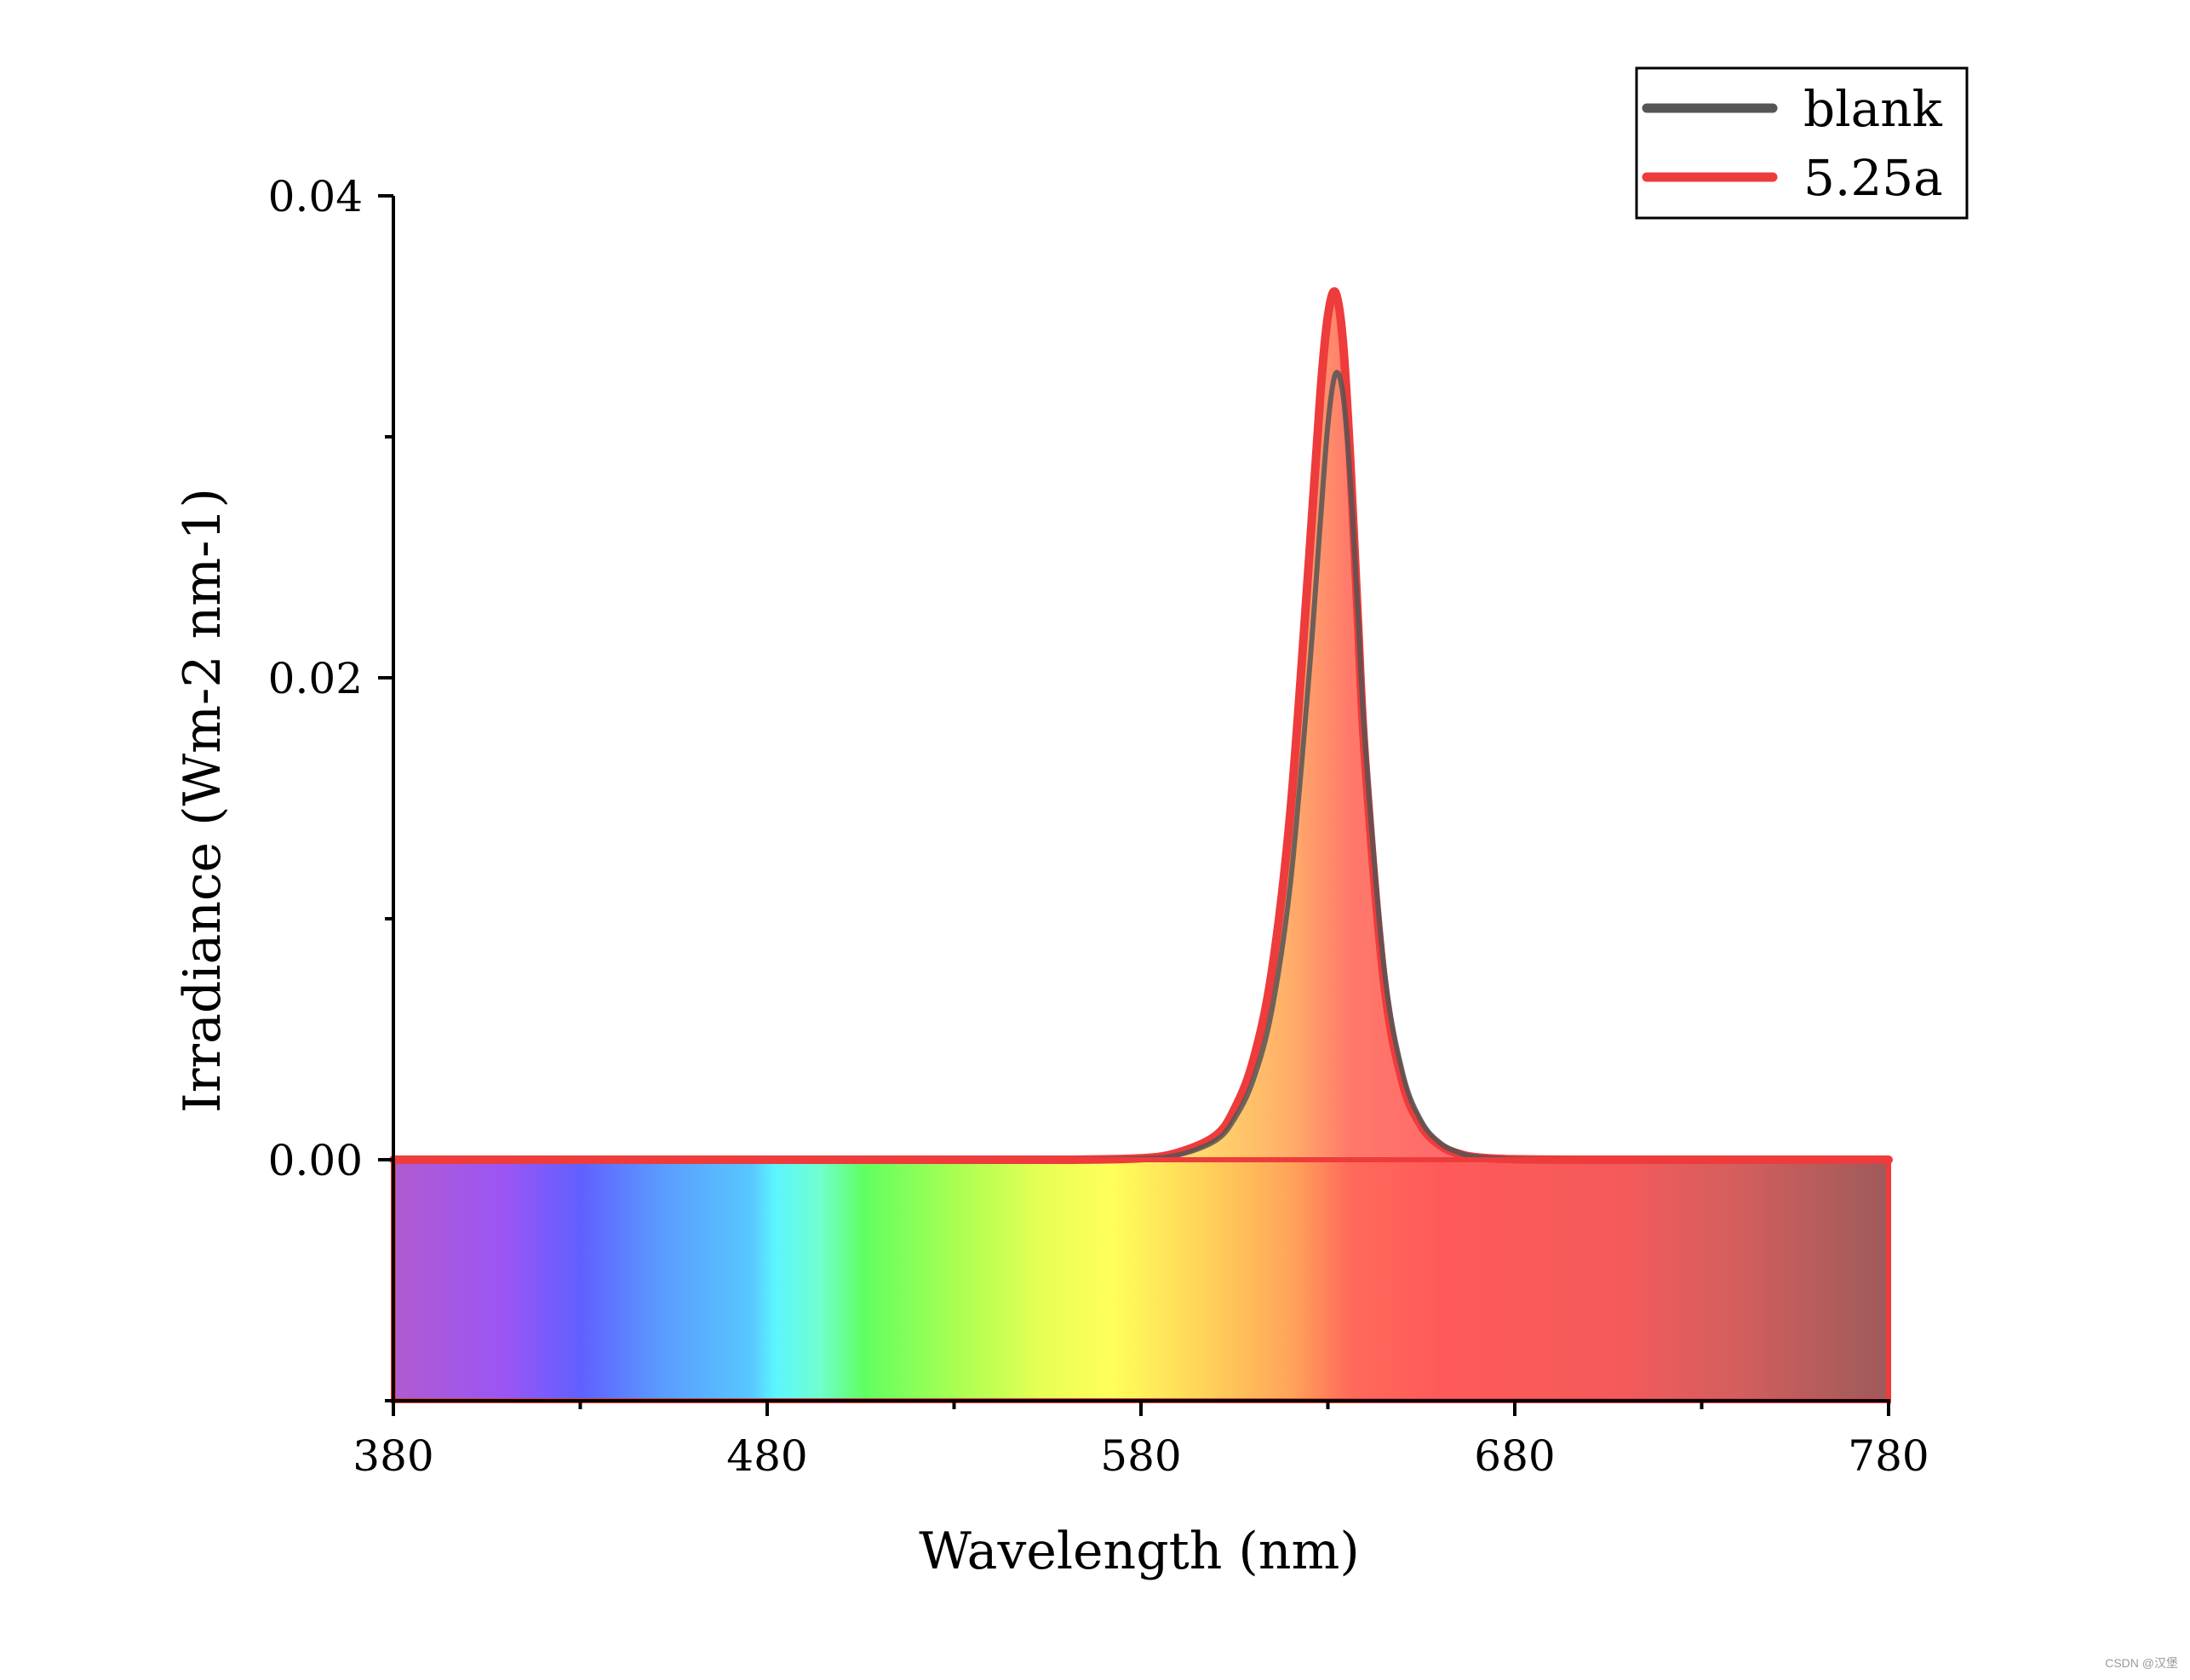 This screenshot has width=2190, height=1680. What do you see at coordinates (766, 1456) in the screenshot?
I see `x-tick-label-480: 480` at bounding box center [766, 1456].